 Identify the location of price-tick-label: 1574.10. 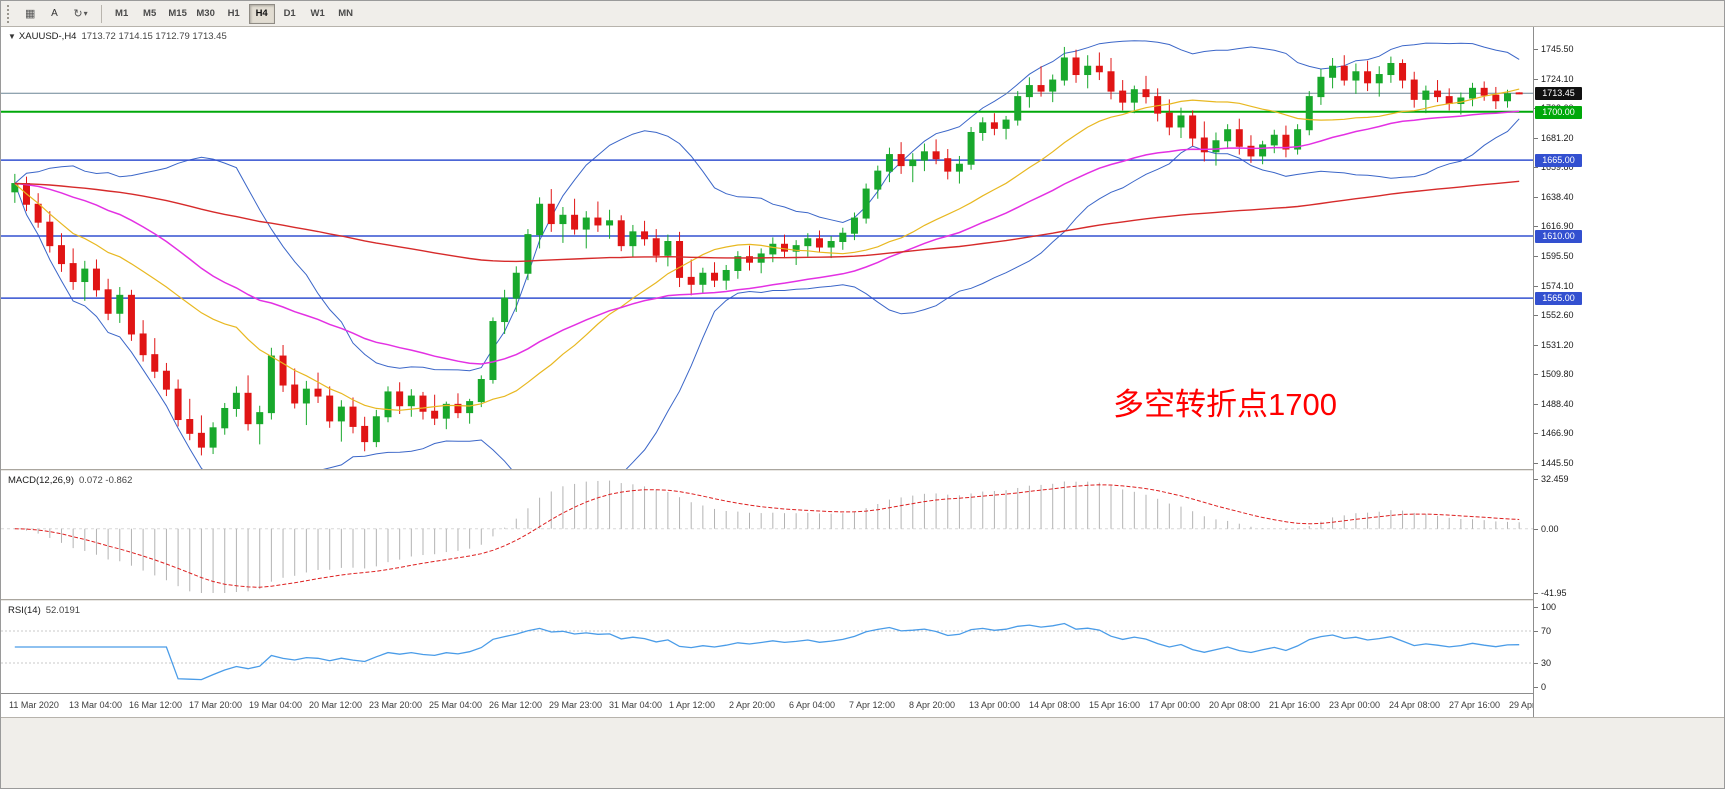
(1557, 285).